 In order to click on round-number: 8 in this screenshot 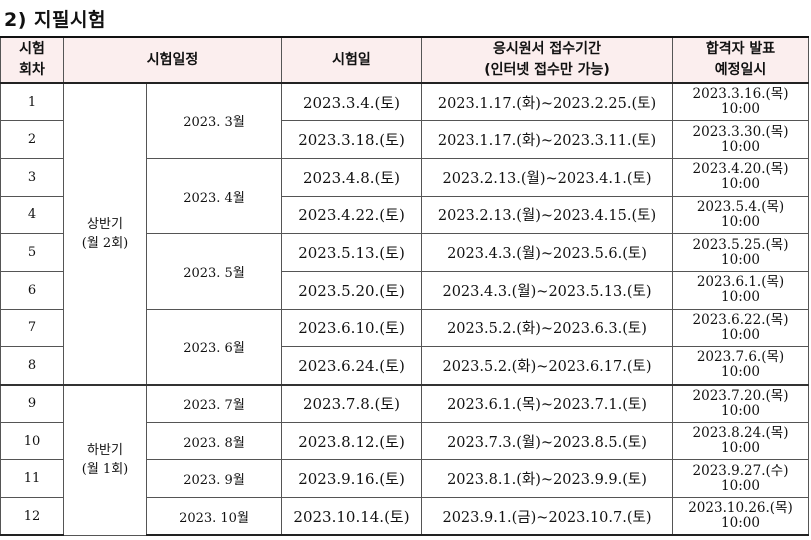, I will do `click(32, 365)`.